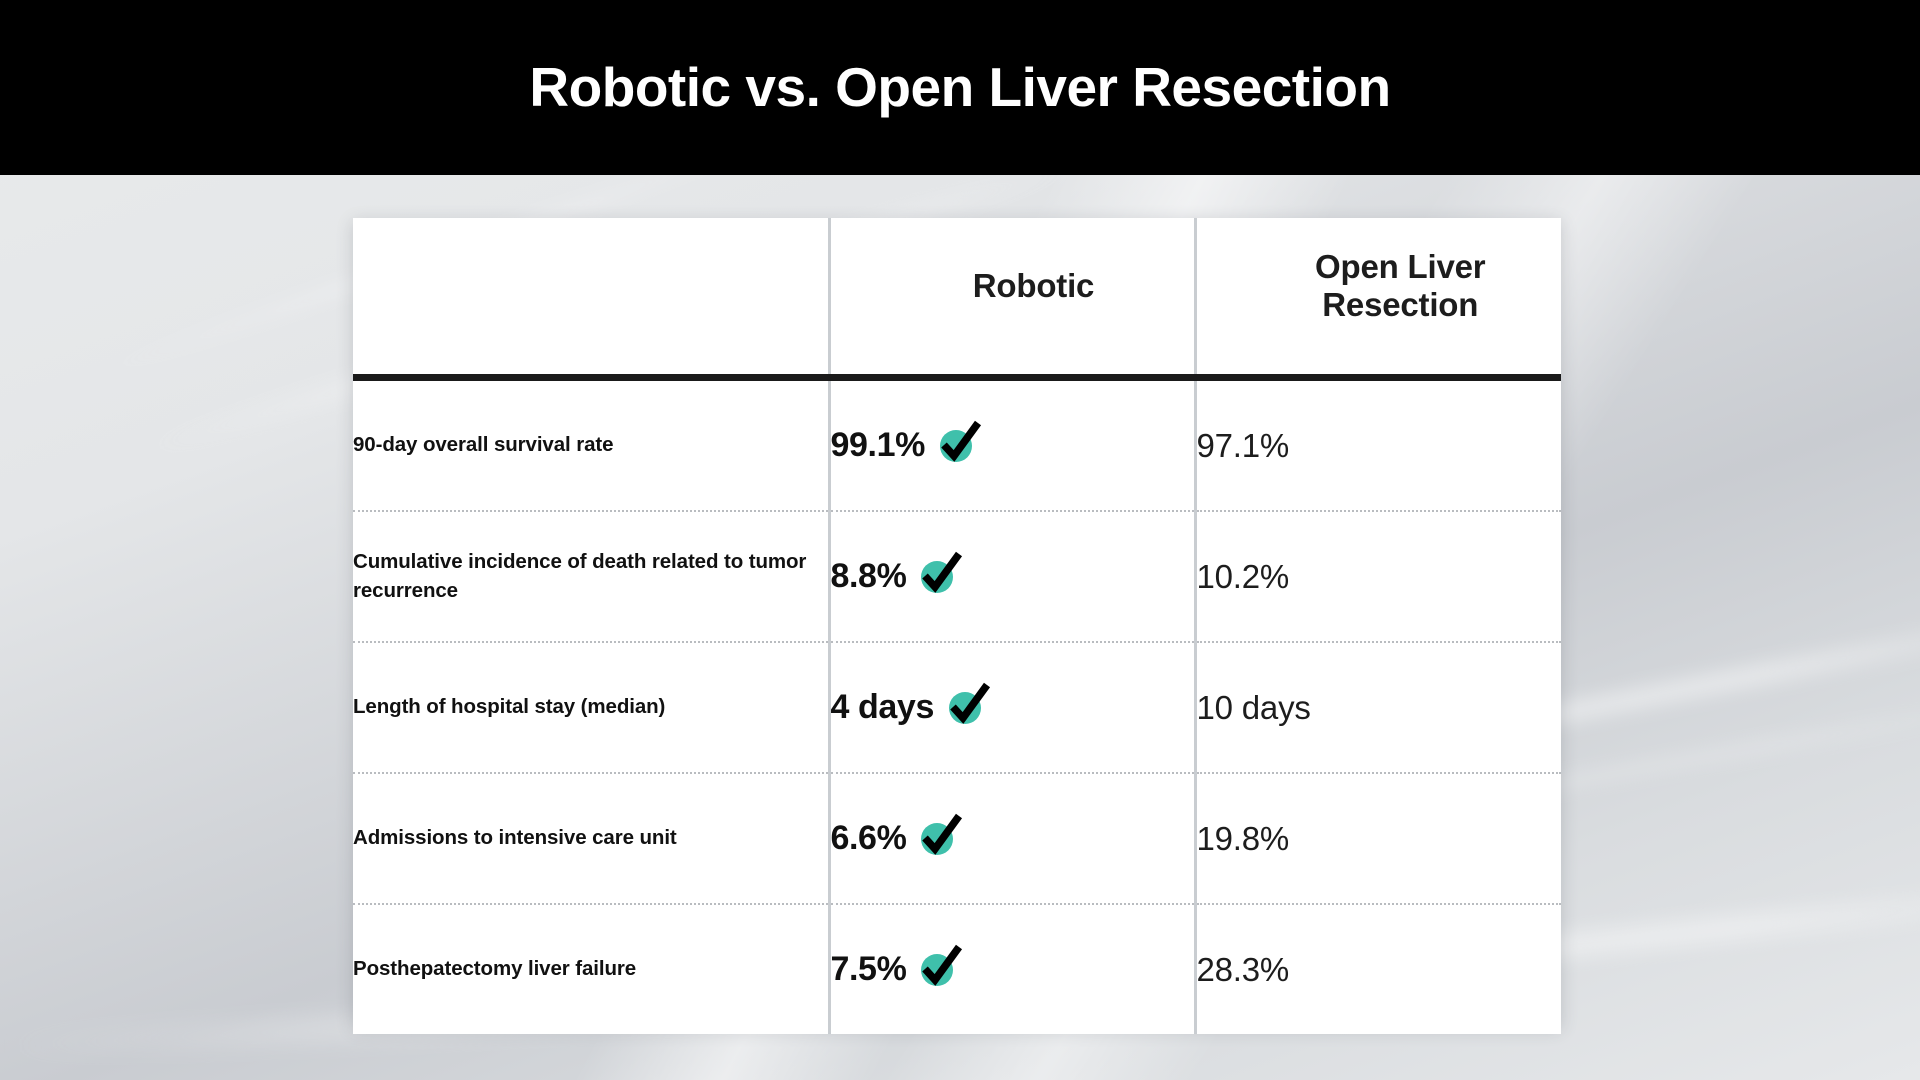  Describe the element at coordinates (882, 707) in the screenshot. I see `row-robotic-value: 4 days` at that location.